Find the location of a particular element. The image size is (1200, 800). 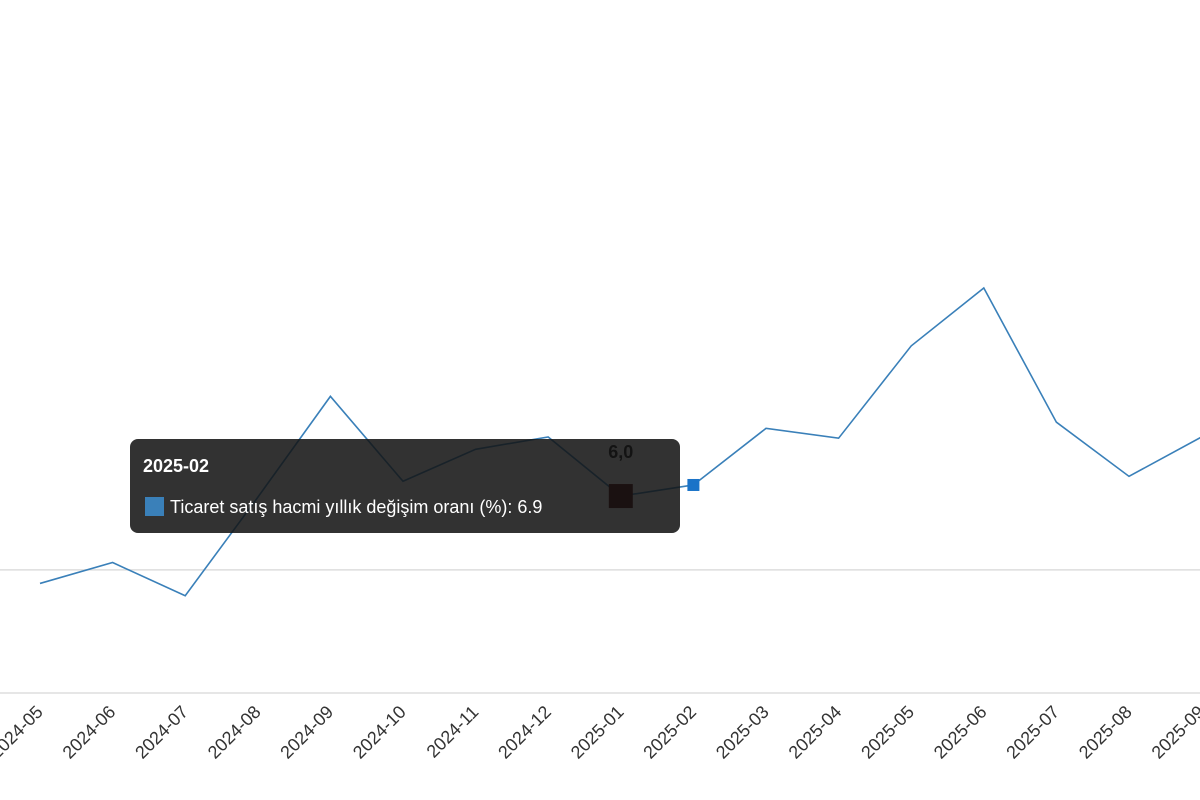

x-tick-label: 2024-05 is located at coordinates (23, 732).